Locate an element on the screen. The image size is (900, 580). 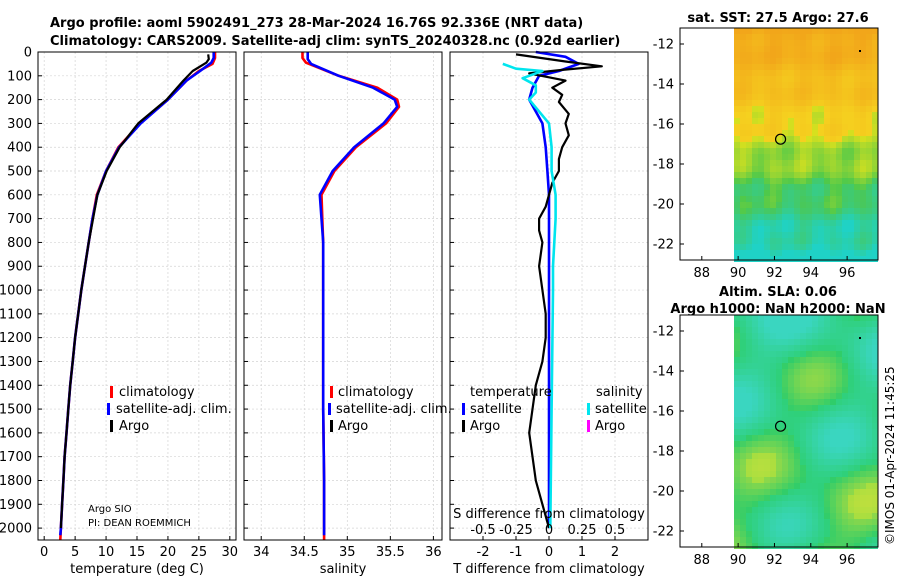
map-x-tick-label: 94 is located at coordinates (811, 560).